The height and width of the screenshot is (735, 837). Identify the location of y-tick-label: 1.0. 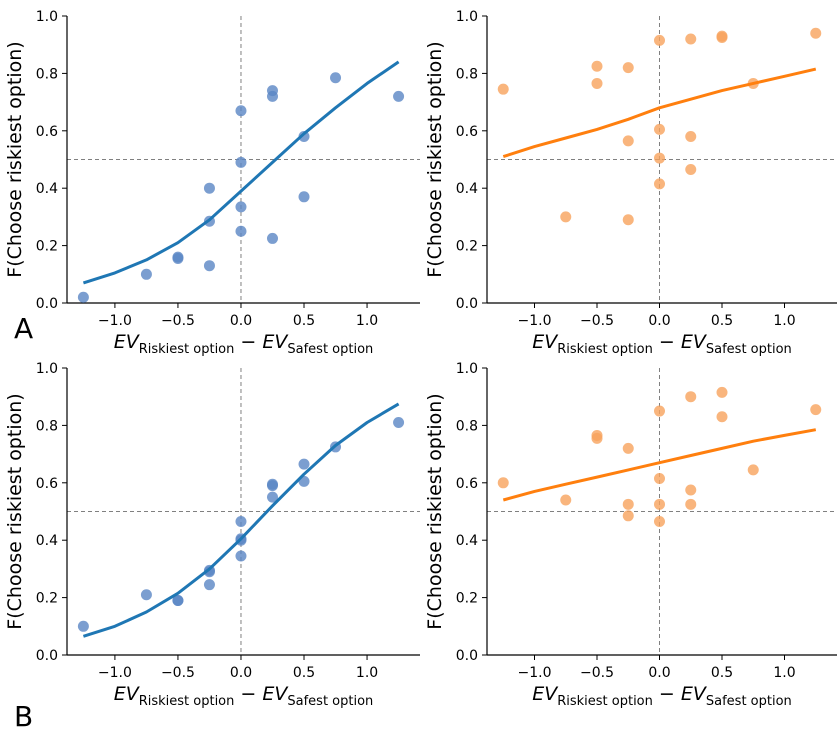
(47, 17).